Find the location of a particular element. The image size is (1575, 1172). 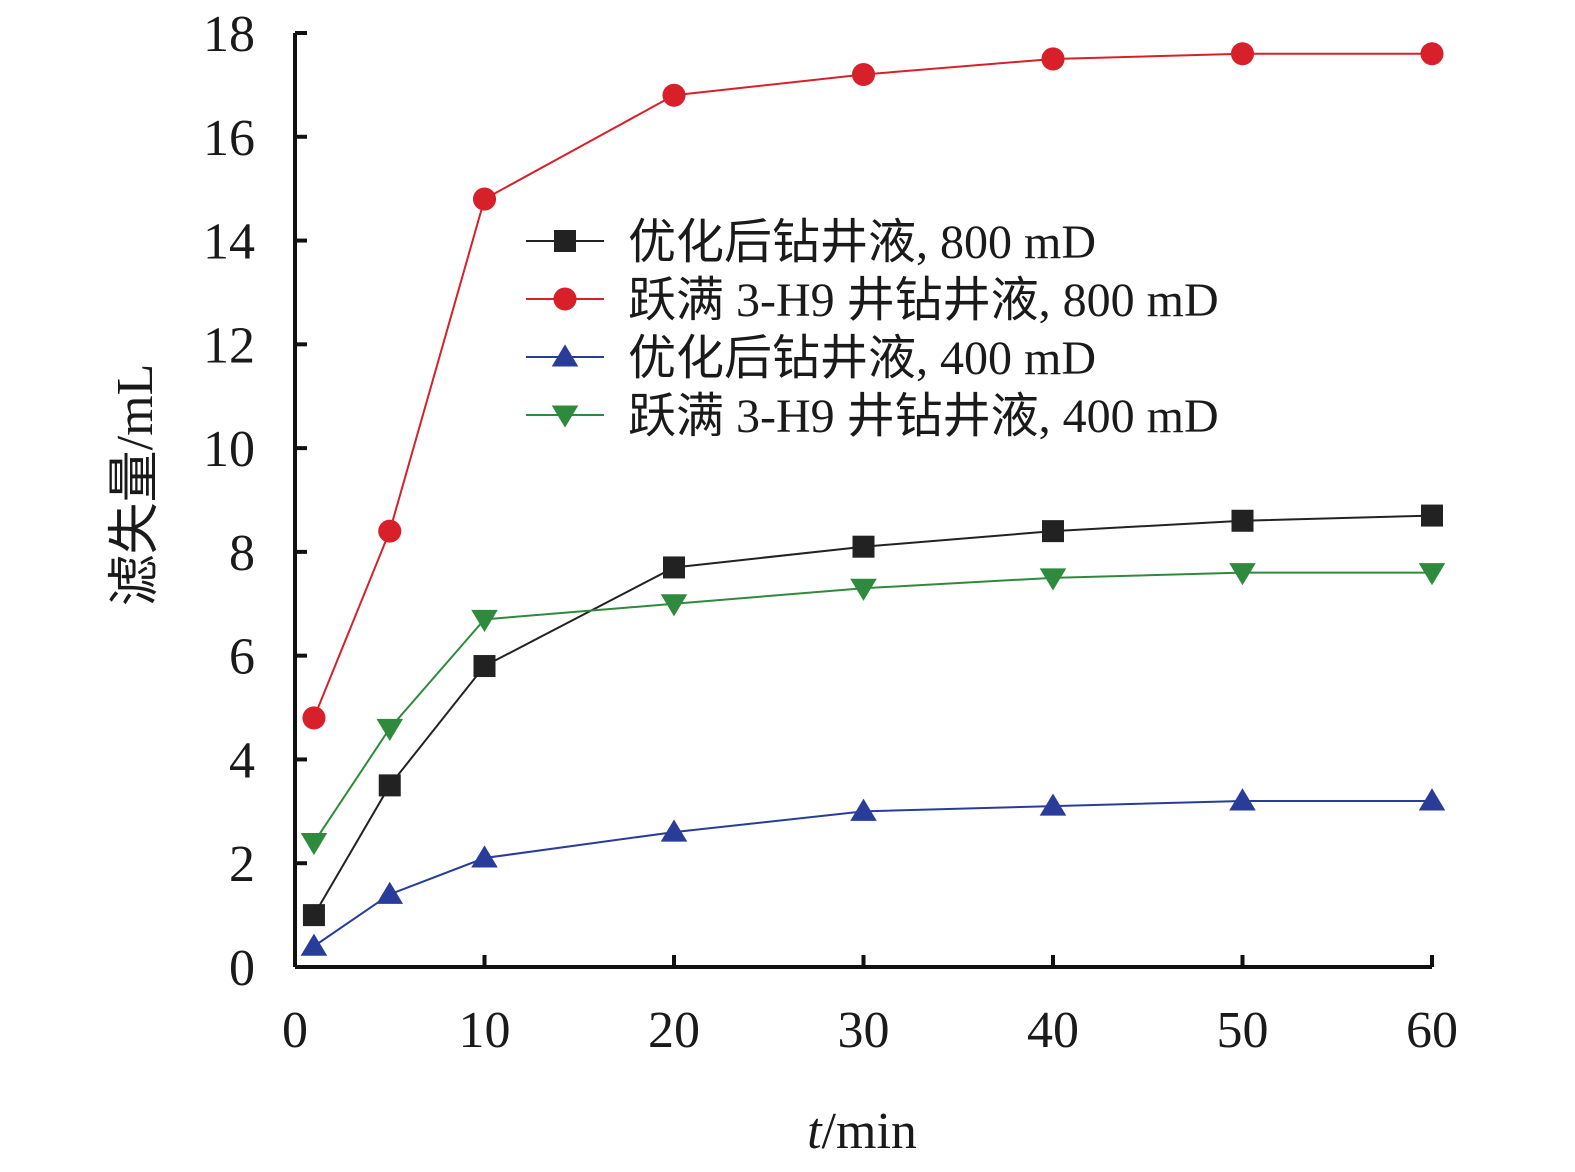

legend-label: 优化后钻井液, 400 mD is located at coordinates (862, 358).